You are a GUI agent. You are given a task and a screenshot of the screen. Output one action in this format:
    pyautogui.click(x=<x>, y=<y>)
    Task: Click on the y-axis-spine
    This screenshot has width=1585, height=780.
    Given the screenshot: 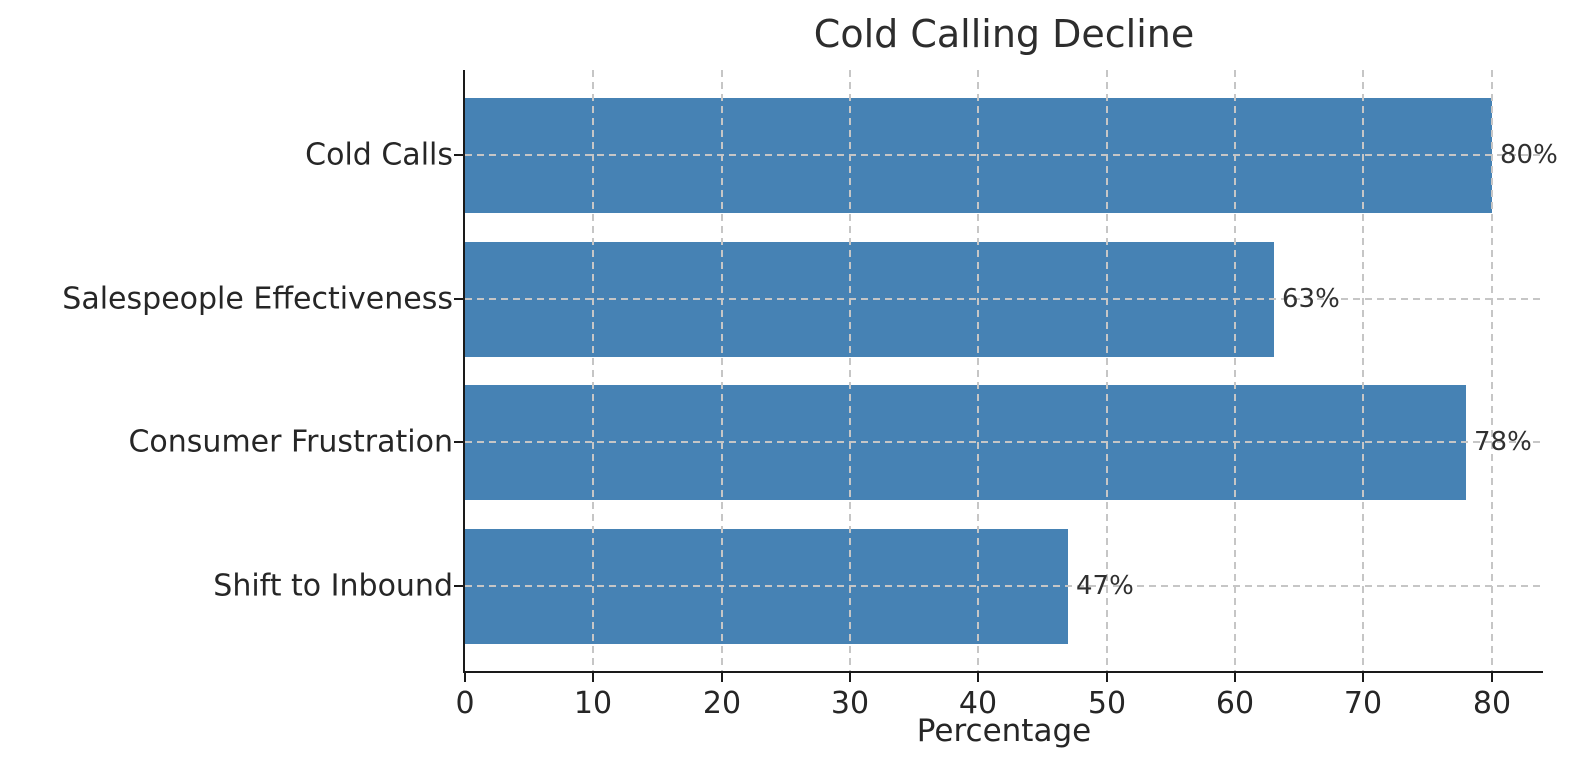 What is the action you would take?
    pyautogui.click(x=464, y=371)
    